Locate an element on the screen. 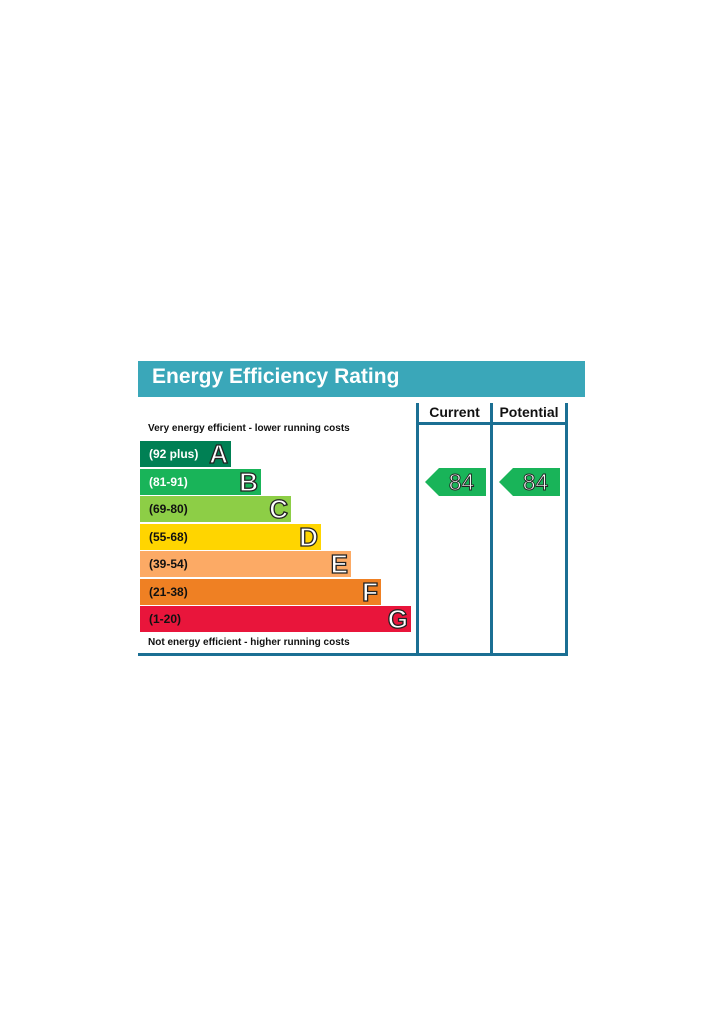 The height and width of the screenshot is (1033, 715). band-g-range: (1-20) is located at coordinates (165, 619).